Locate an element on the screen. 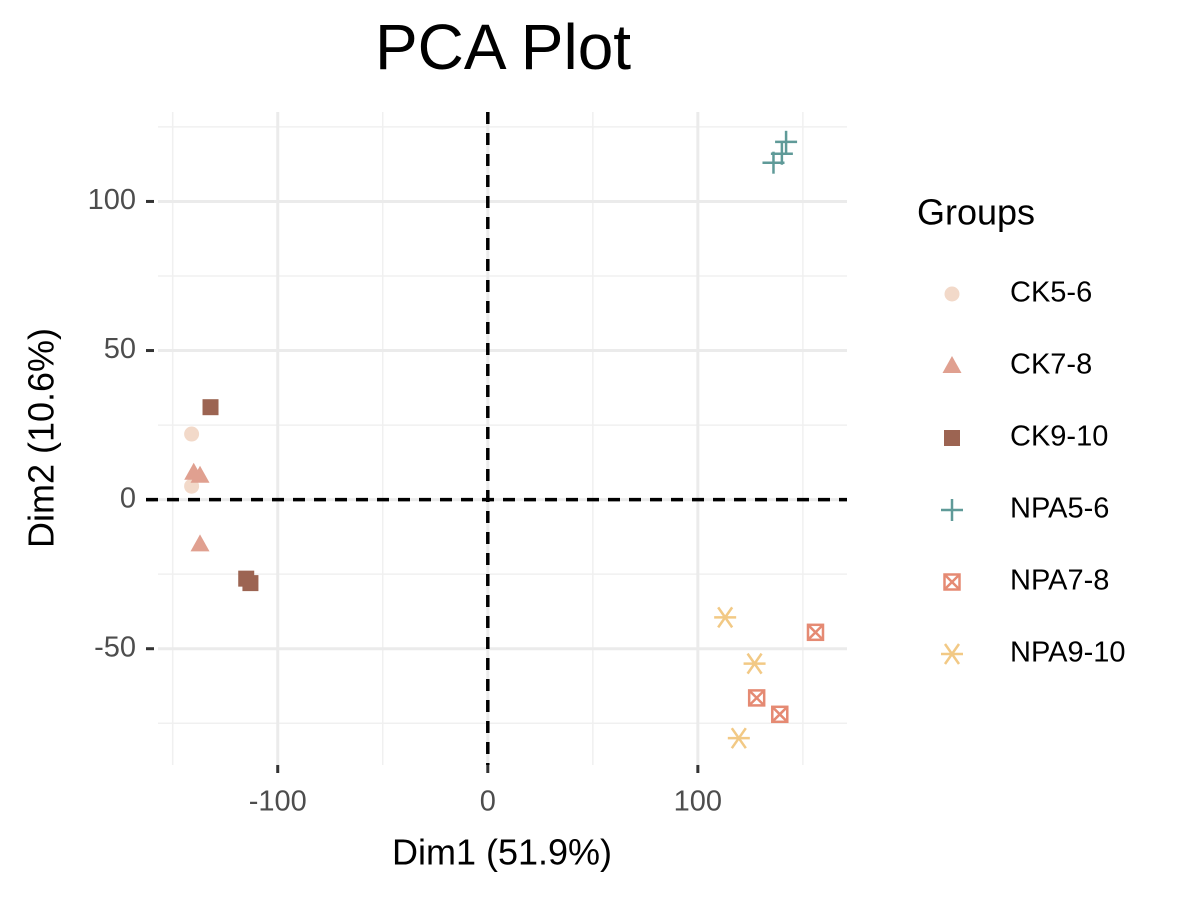  x-tick-label: 100 is located at coordinates (698, 802).